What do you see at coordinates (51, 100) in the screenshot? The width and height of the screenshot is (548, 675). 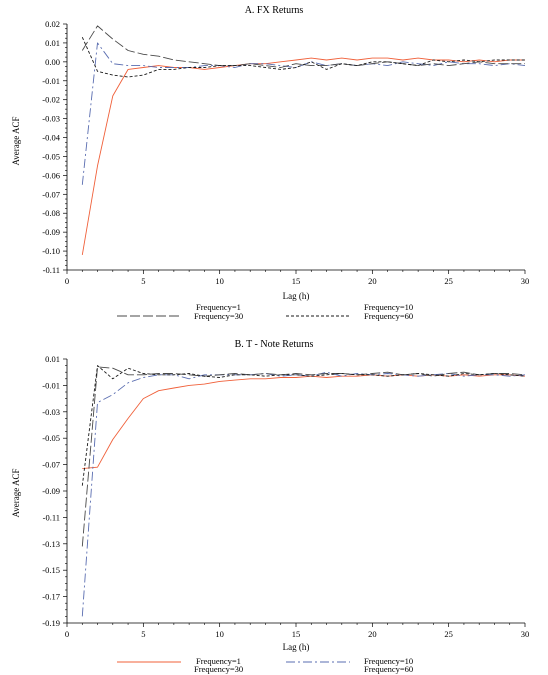 I see `y-tick-label: -0.02` at bounding box center [51, 100].